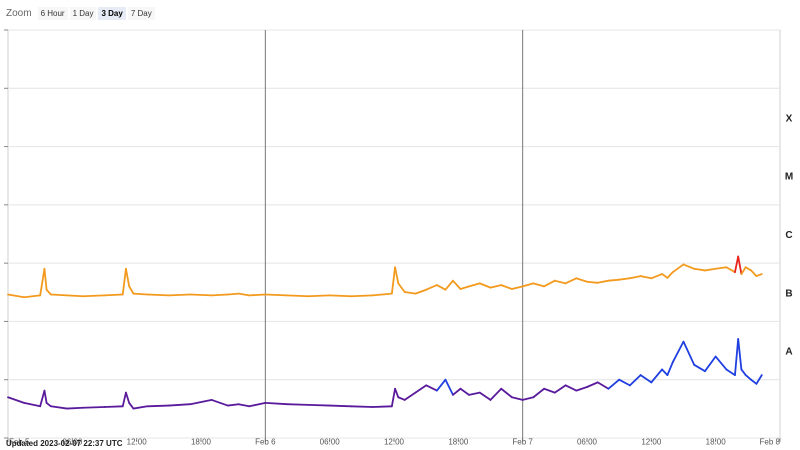  I want to click on zoom-7-day-button: 7 Day, so click(141, 13).